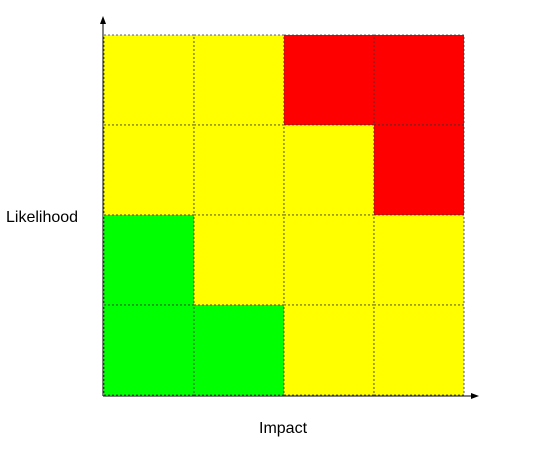 The width and height of the screenshot is (557, 455). Describe the element at coordinates (103, 20) in the screenshot. I see `y-axis-arrow-icon` at that location.